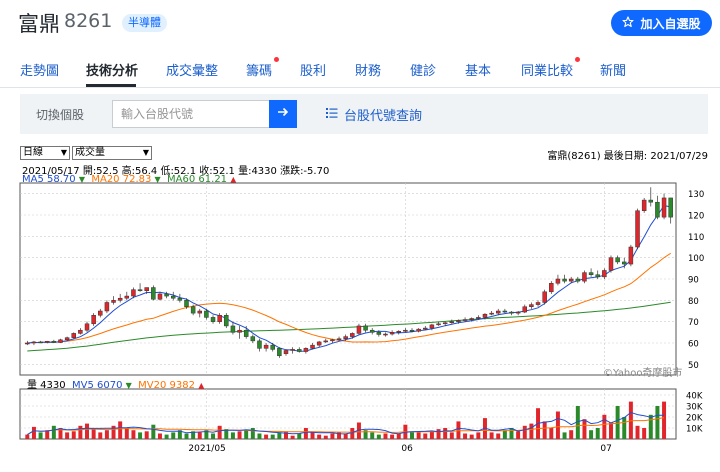 This screenshot has width=720, height=472. Describe the element at coordinates (605, 449) in the screenshot. I see `x-tick-label: 07` at that location.